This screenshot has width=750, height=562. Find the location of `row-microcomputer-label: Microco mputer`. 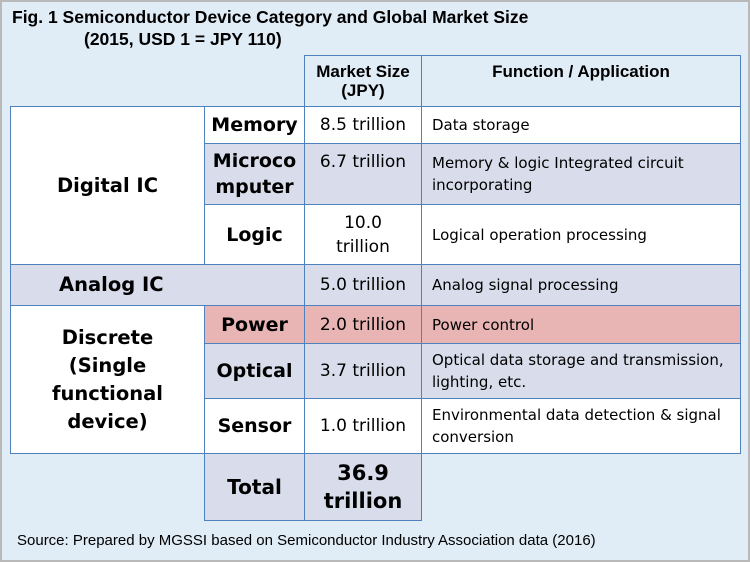

row-microcomputer-label: Microco mputer is located at coordinates (254, 174).